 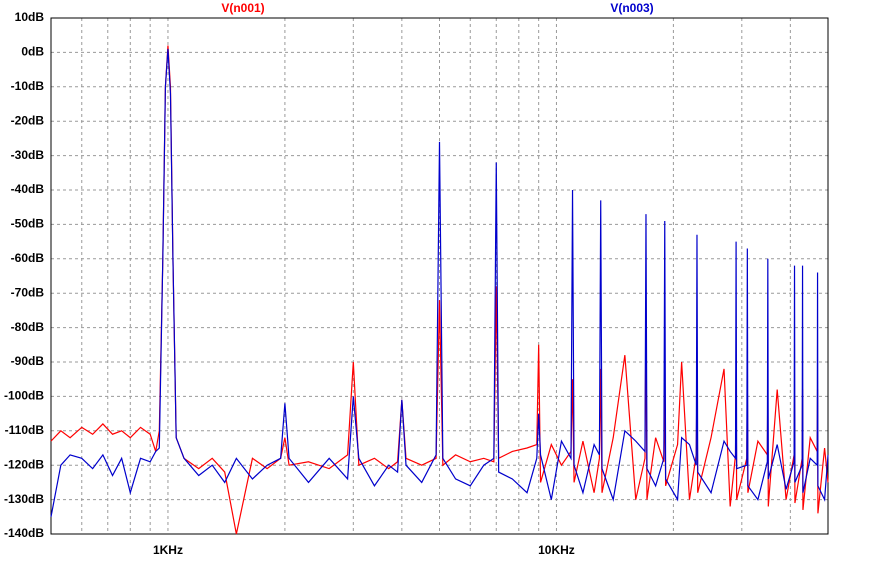 What do you see at coordinates (28, 258) in the screenshot?
I see `y-tick-label: -60dB` at bounding box center [28, 258].